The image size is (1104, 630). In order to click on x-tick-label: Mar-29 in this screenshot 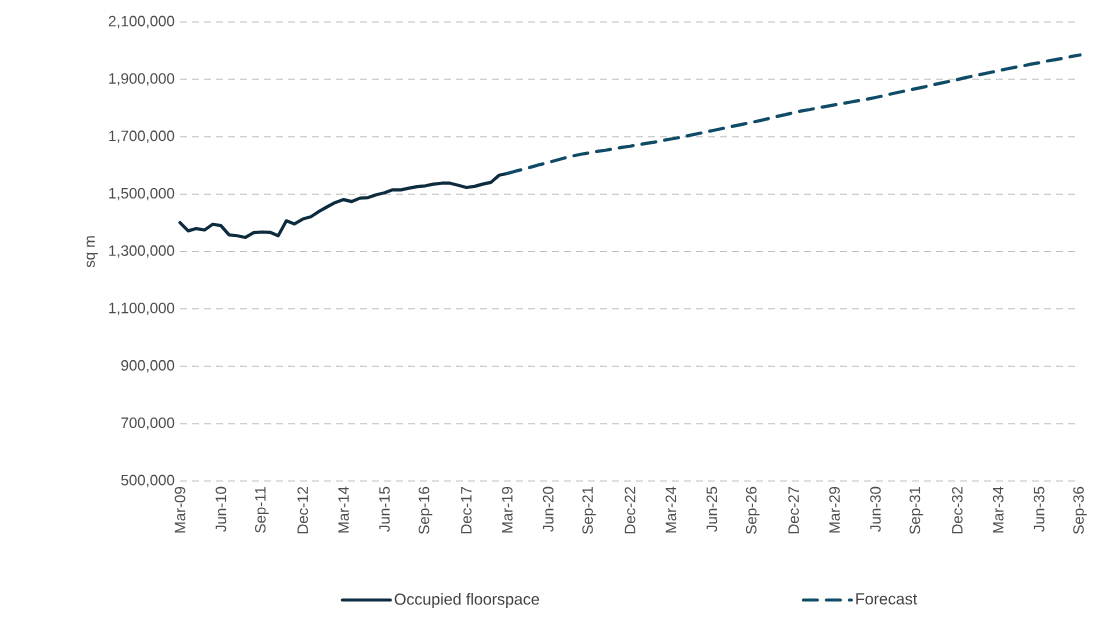, I will do `click(834, 509)`.